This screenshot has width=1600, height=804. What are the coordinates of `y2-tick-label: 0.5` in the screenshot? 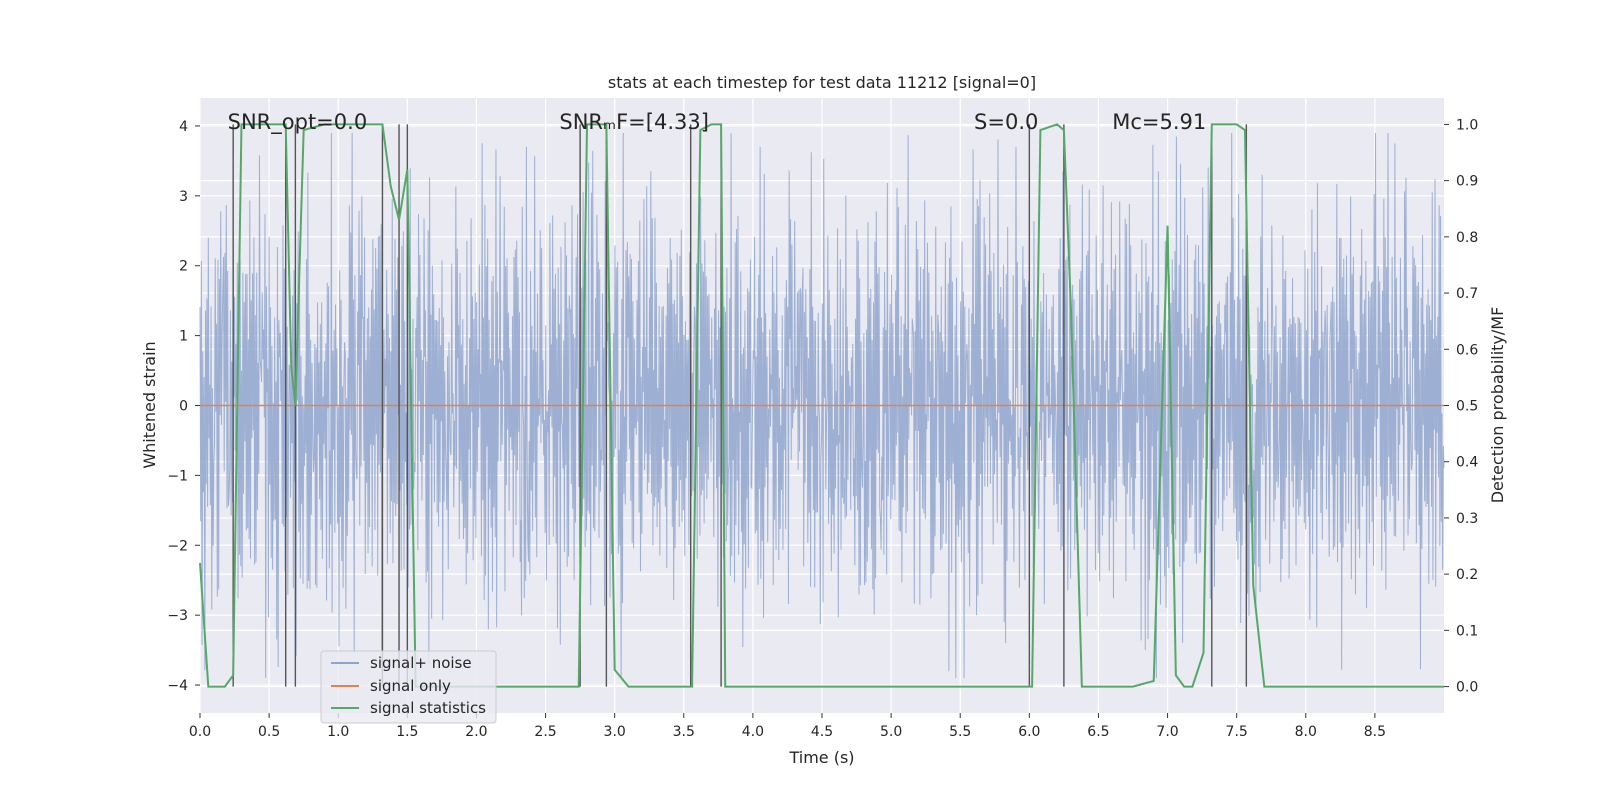 It's located at (1467, 407).